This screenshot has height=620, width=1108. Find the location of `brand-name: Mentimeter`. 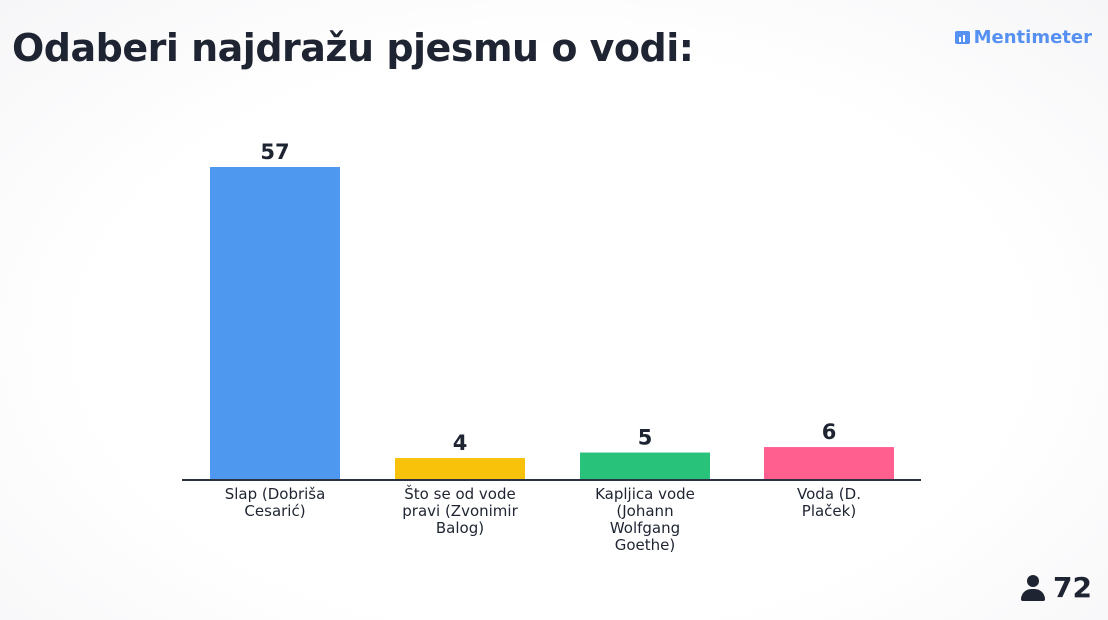

brand-name: Mentimeter is located at coordinates (1032, 37).